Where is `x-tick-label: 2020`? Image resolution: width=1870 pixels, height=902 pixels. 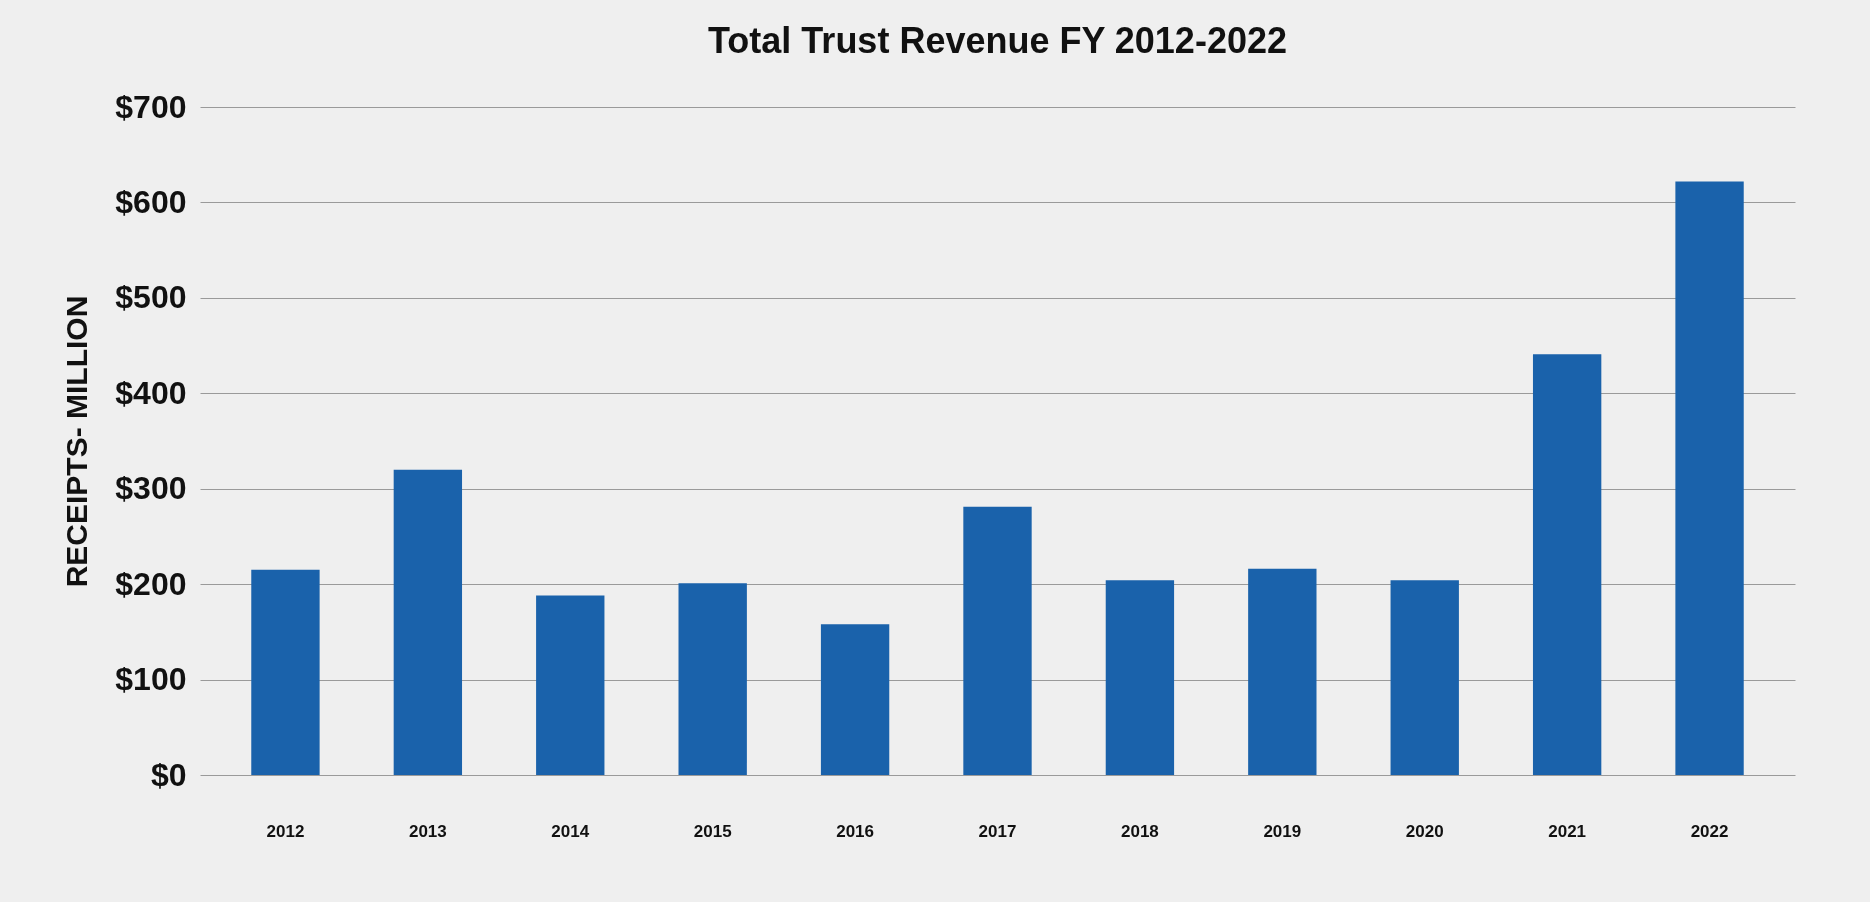
x-tick-label: 2020 is located at coordinates (1424, 831).